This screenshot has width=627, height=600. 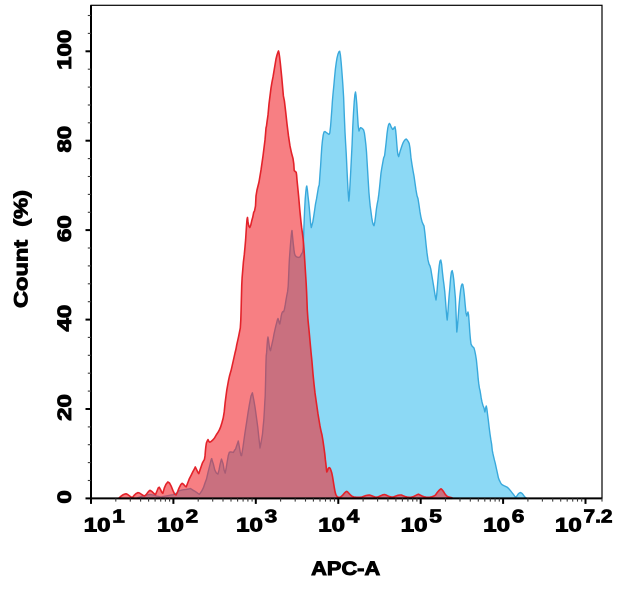 I want to click on svg-text: 4, so click(x=353, y=516).